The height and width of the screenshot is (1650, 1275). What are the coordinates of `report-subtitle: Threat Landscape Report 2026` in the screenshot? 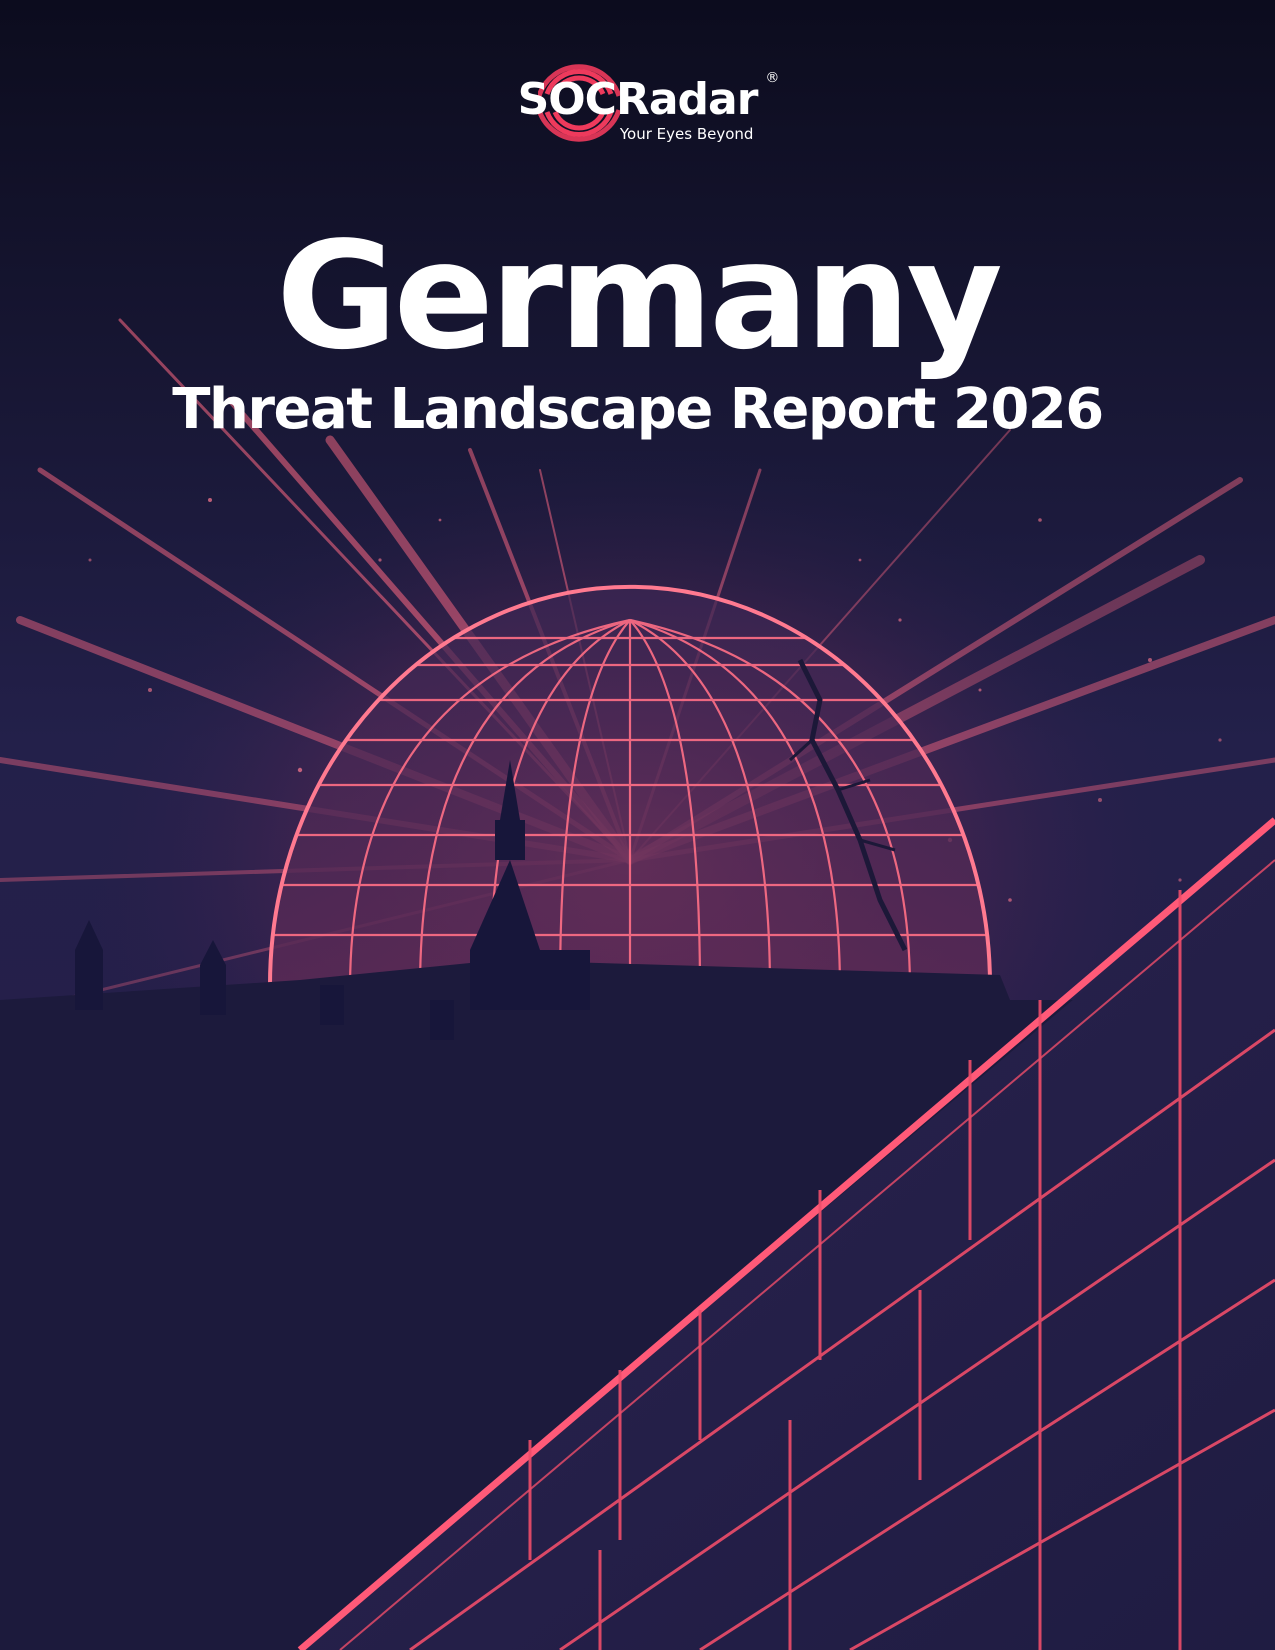 It's located at (638, 409).